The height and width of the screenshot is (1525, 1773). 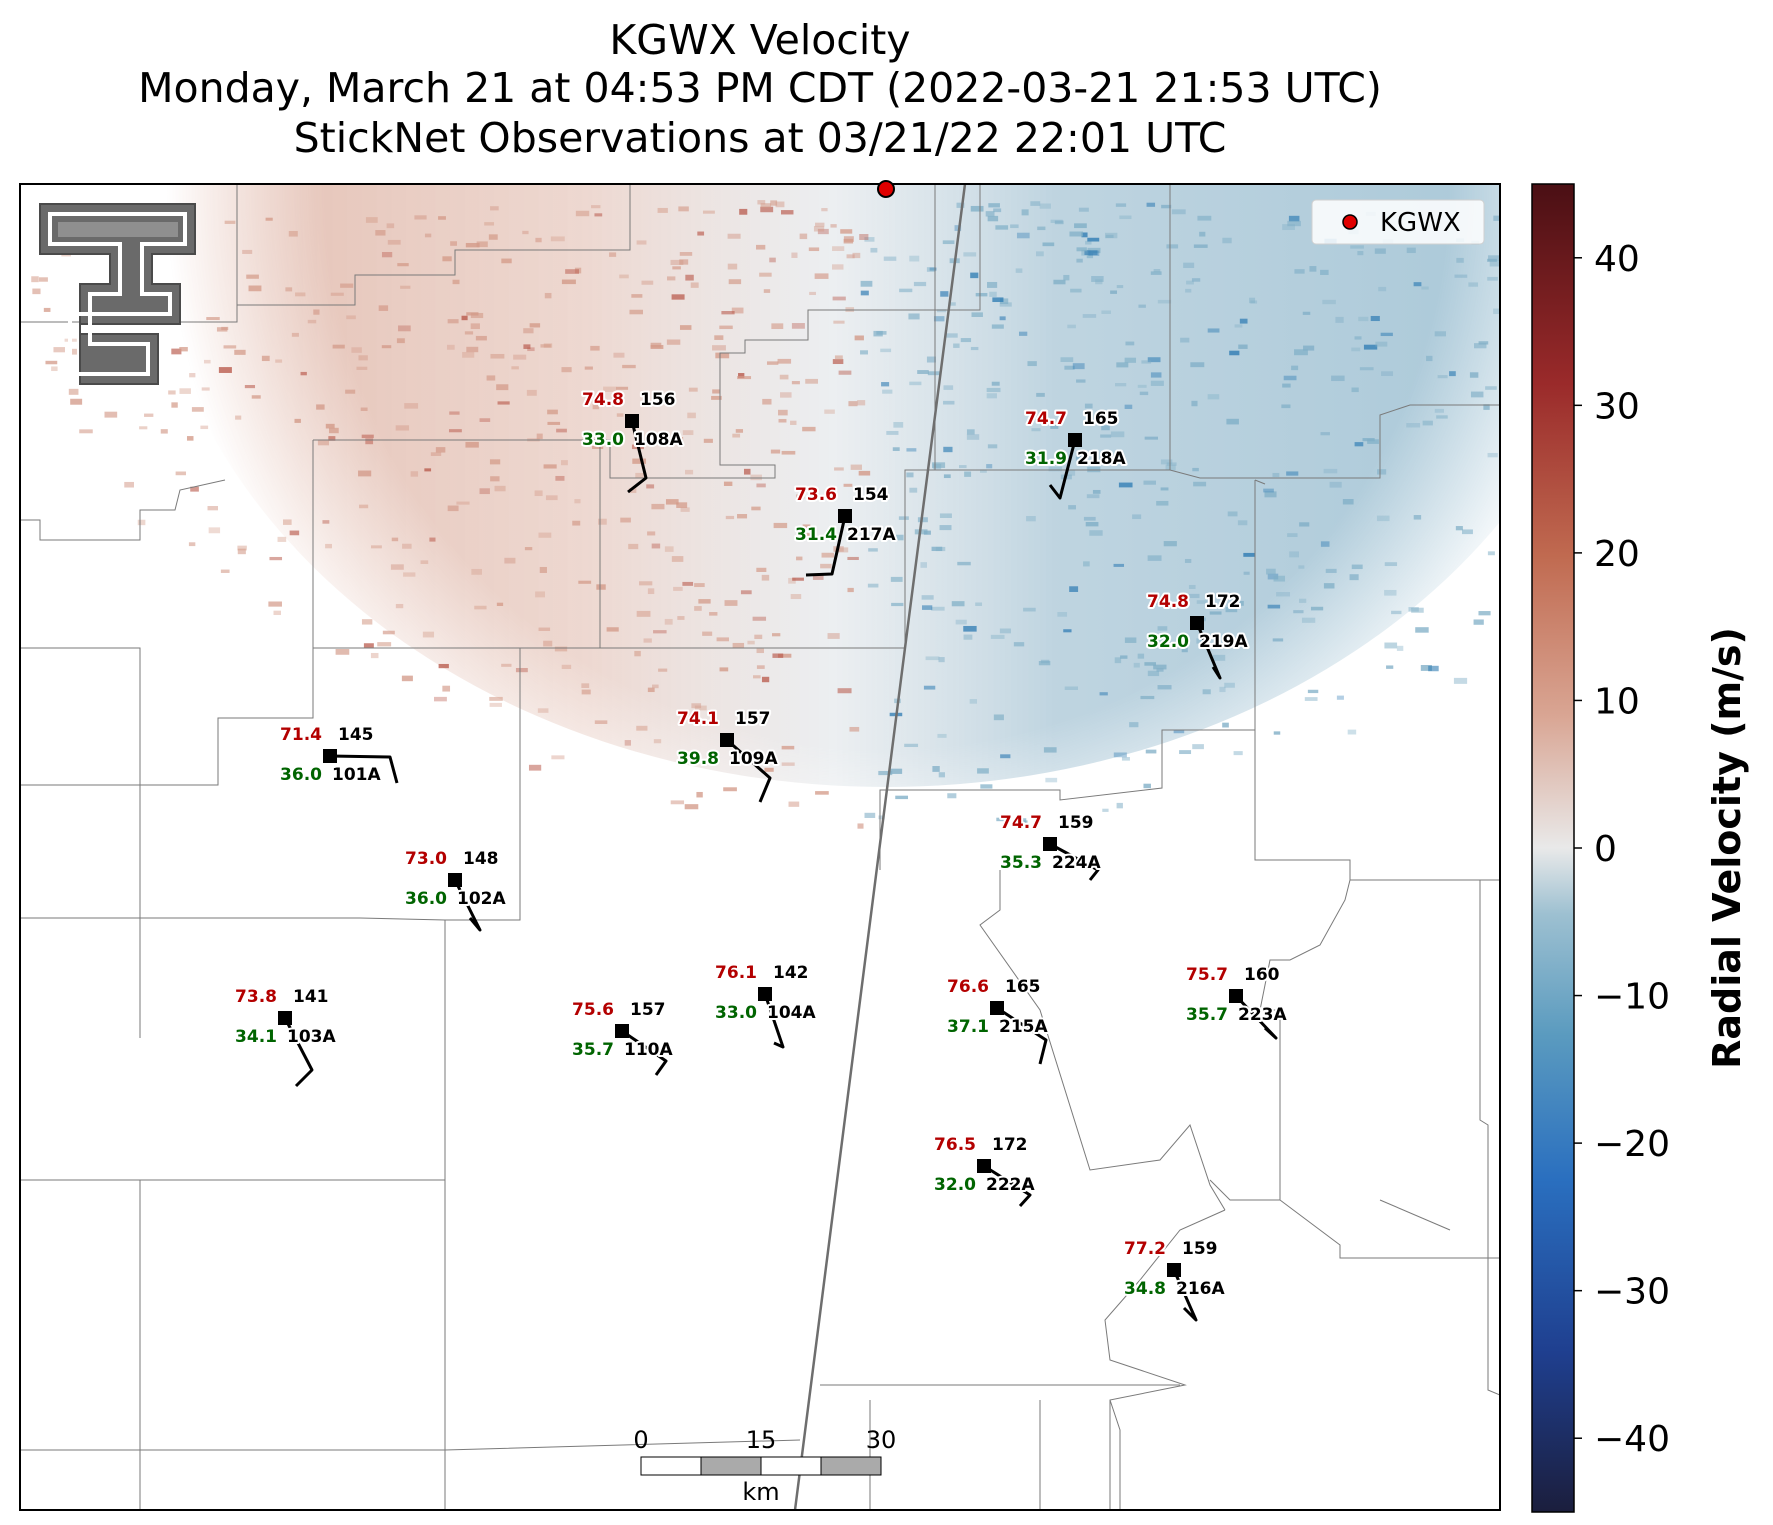 What do you see at coordinates (1617, 406) in the screenshot?
I see `colorbar-tick-label: 30` at bounding box center [1617, 406].